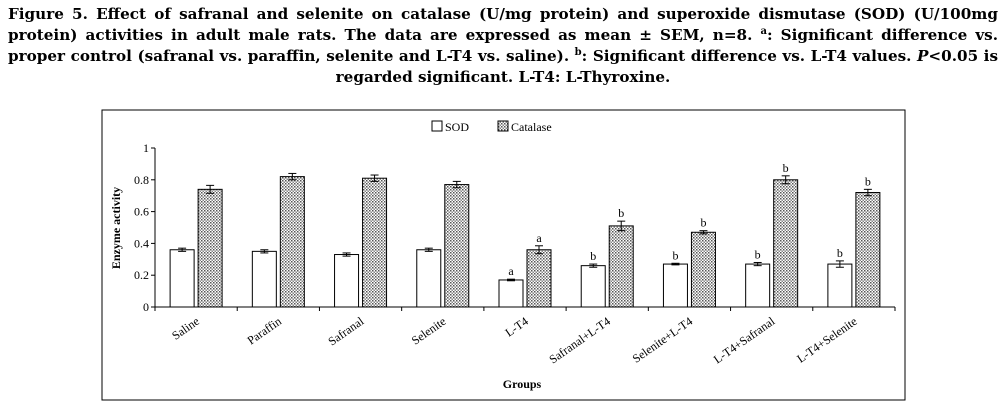  What do you see at coordinates (185, 328) in the screenshot?
I see `category-label: Saline` at bounding box center [185, 328].